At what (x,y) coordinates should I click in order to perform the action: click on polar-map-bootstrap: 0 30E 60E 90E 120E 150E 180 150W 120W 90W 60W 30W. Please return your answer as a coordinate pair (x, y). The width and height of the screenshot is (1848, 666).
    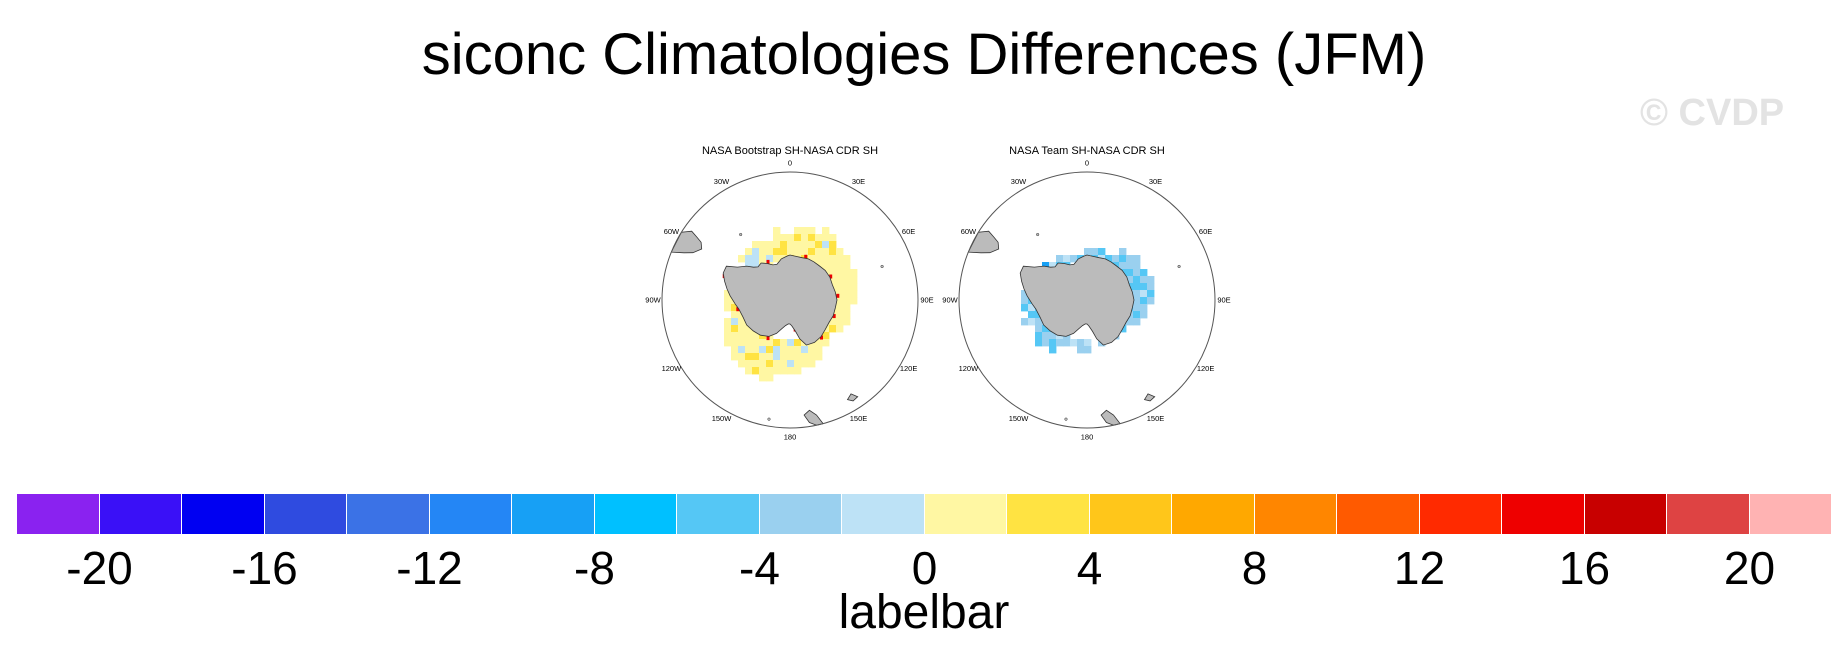
    Looking at the image, I should click on (789, 300).